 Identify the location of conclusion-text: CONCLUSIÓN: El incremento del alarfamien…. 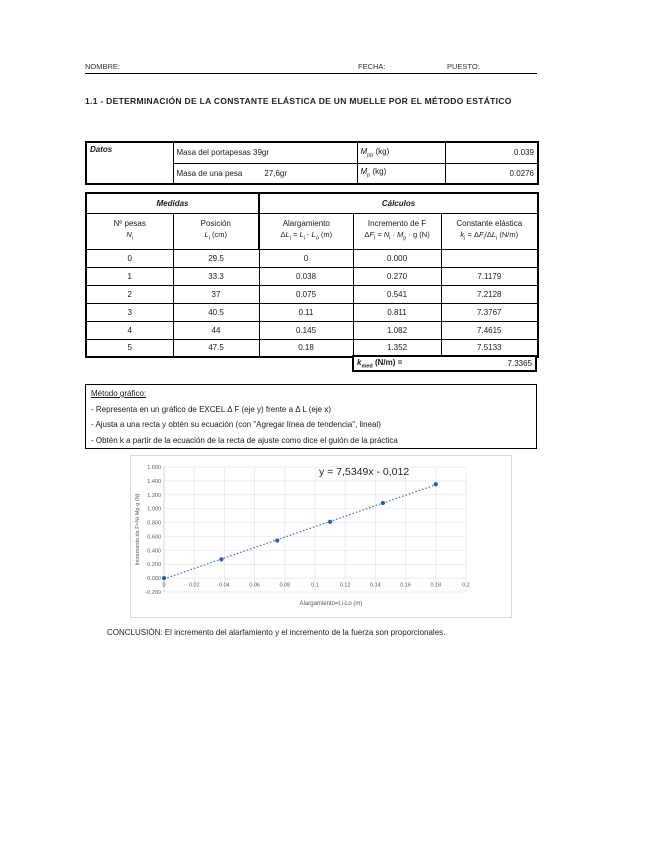
(276, 632).